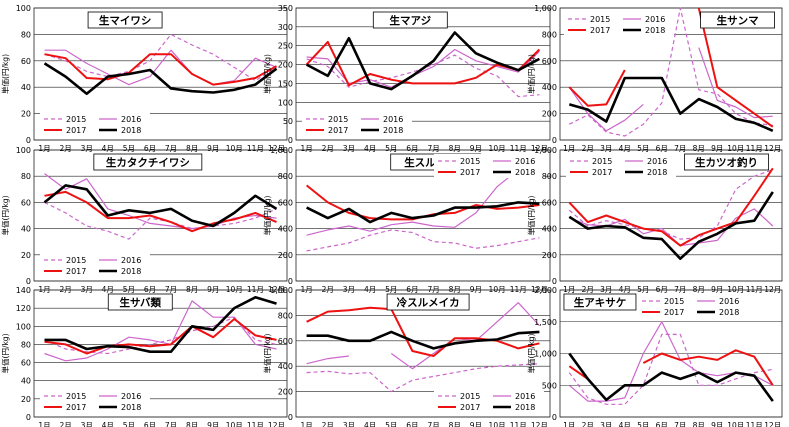  I want to click on y-tick-label: 80, so click(26, 344).